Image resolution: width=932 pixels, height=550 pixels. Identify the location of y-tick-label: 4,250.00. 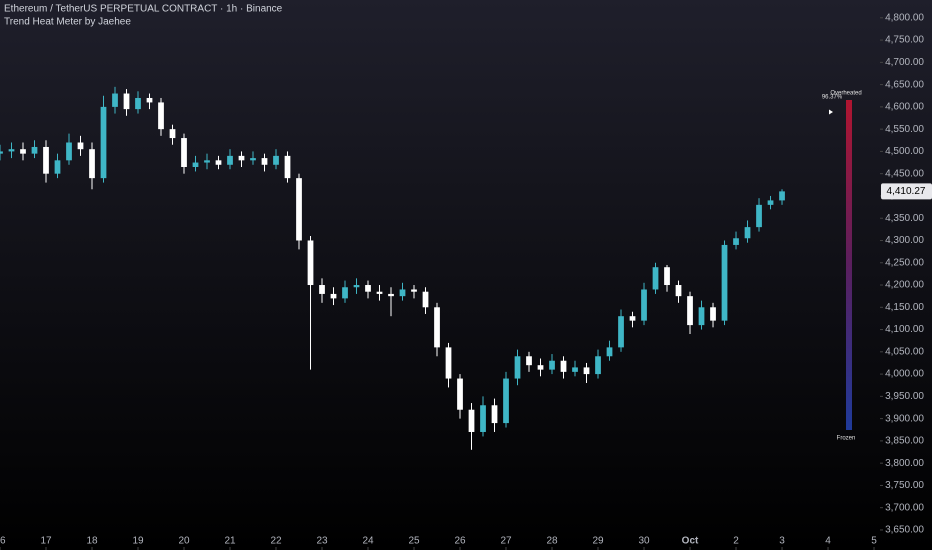
(904, 262).